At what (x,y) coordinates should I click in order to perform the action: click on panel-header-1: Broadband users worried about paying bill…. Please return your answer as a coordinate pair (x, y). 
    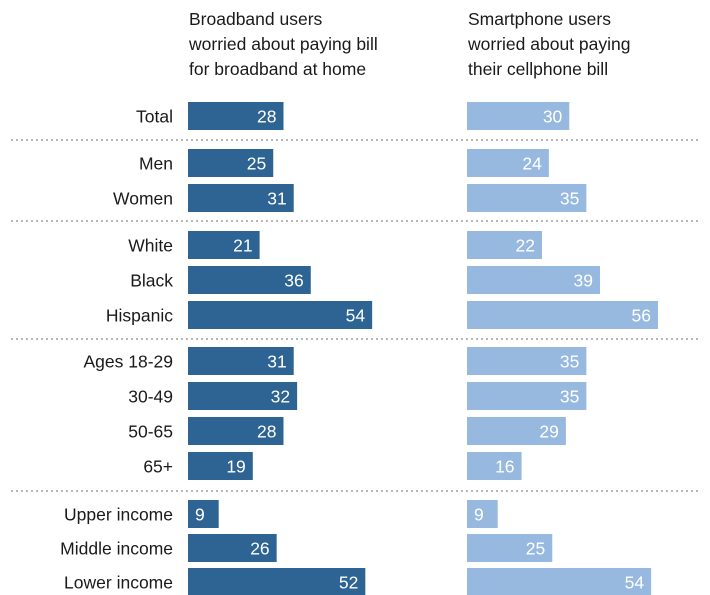
    Looking at the image, I should click on (283, 44).